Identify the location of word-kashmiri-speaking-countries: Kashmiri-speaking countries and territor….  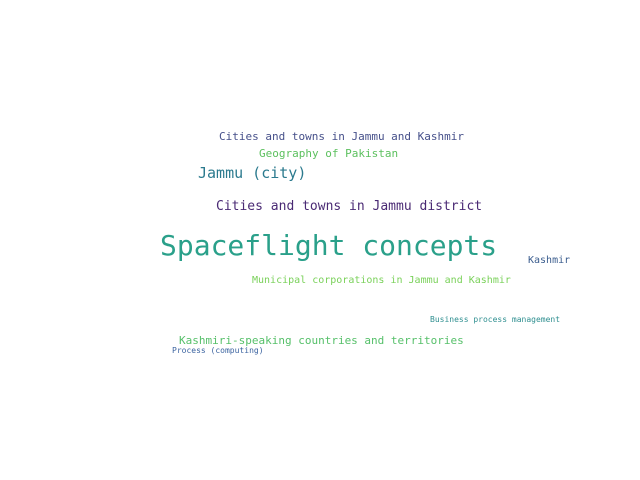
(321, 340).